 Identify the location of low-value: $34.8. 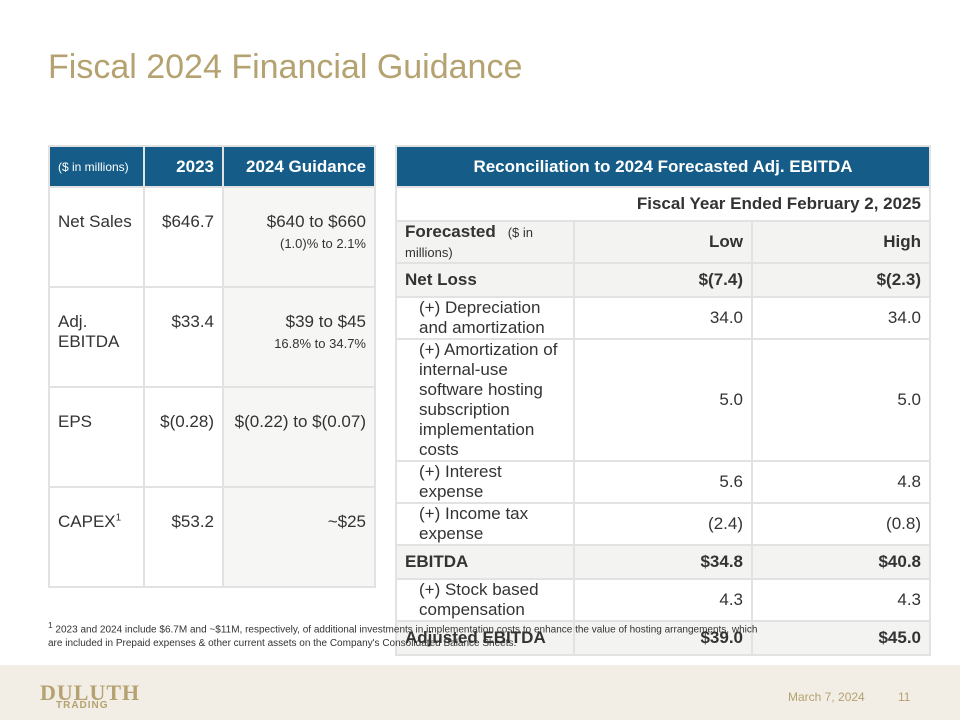
(663, 562).